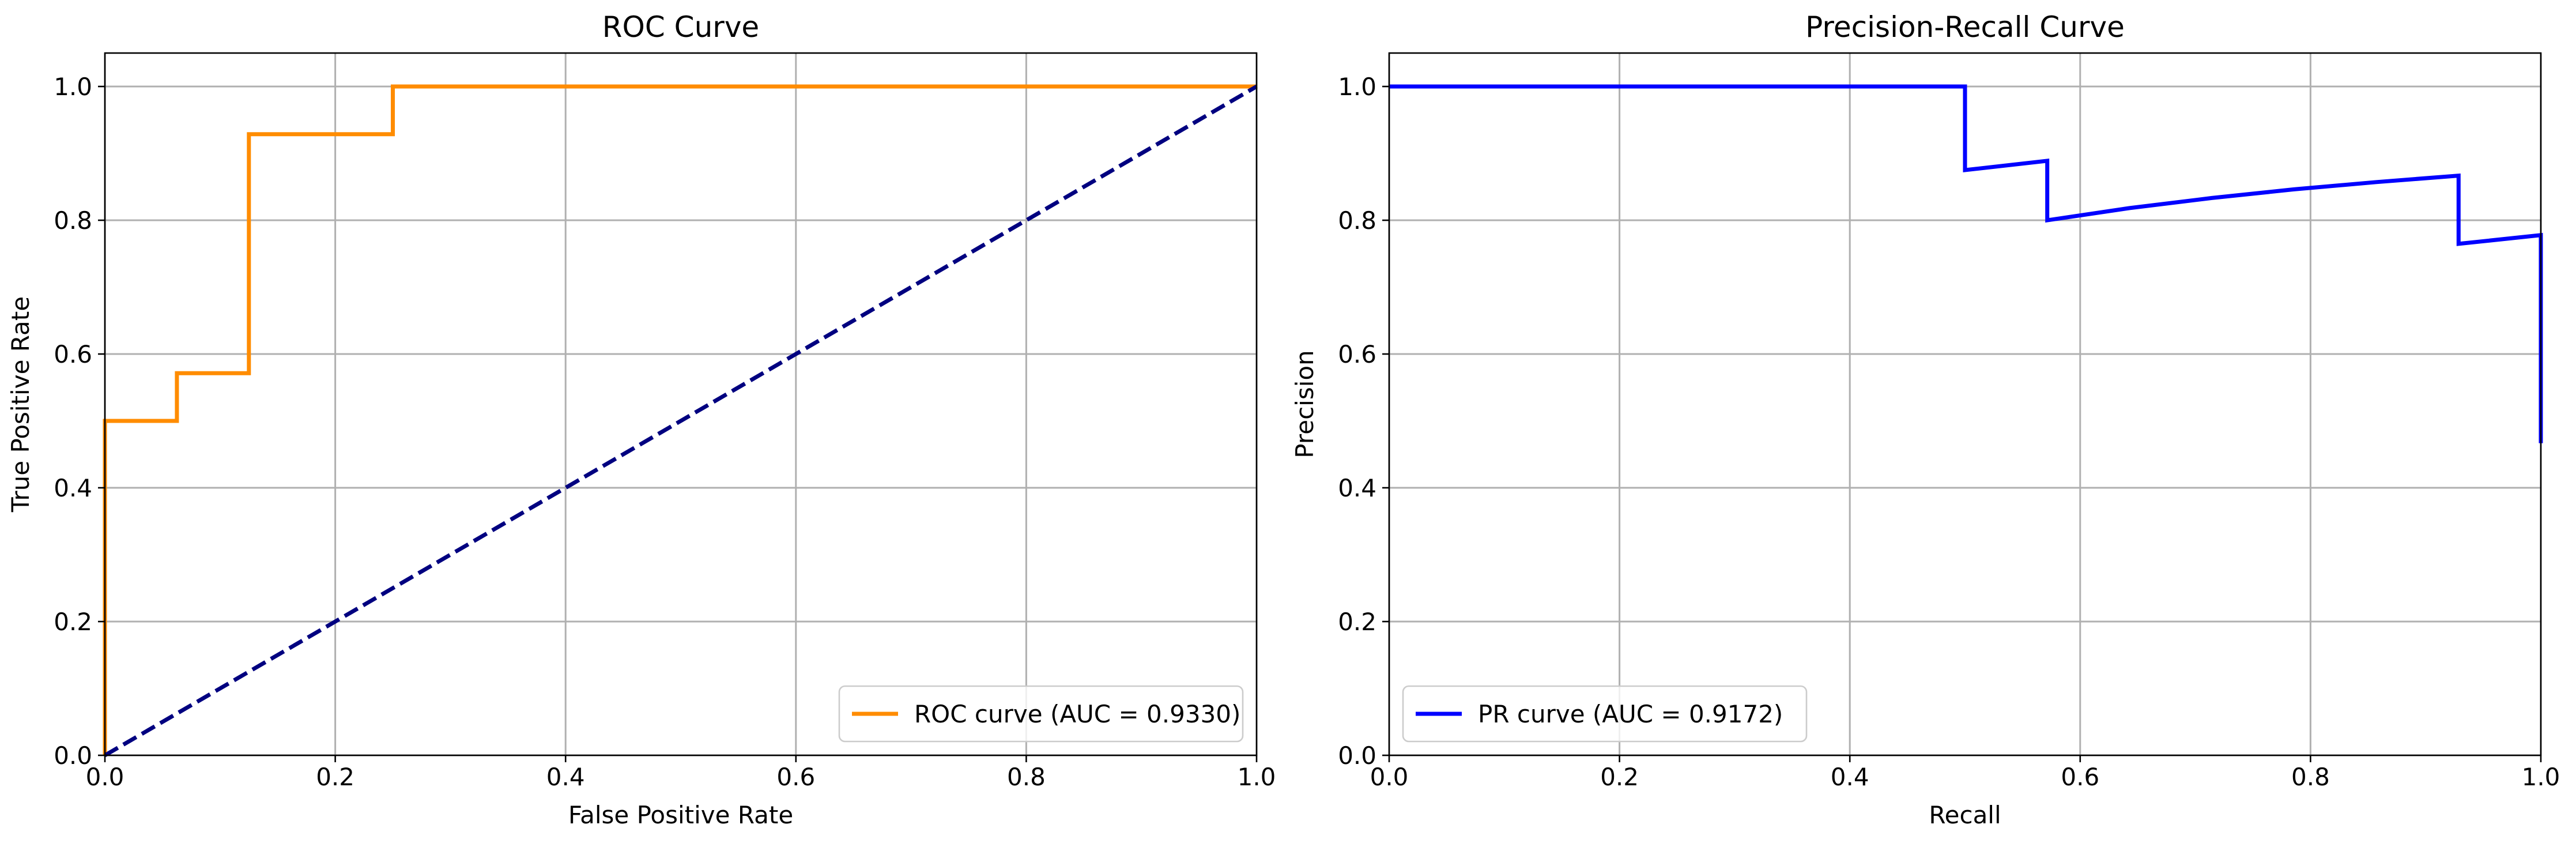 This screenshot has height=847, width=2576. Describe the element at coordinates (2541, 777) in the screenshot. I see `pr-x-tick-label: 1.0` at that location.